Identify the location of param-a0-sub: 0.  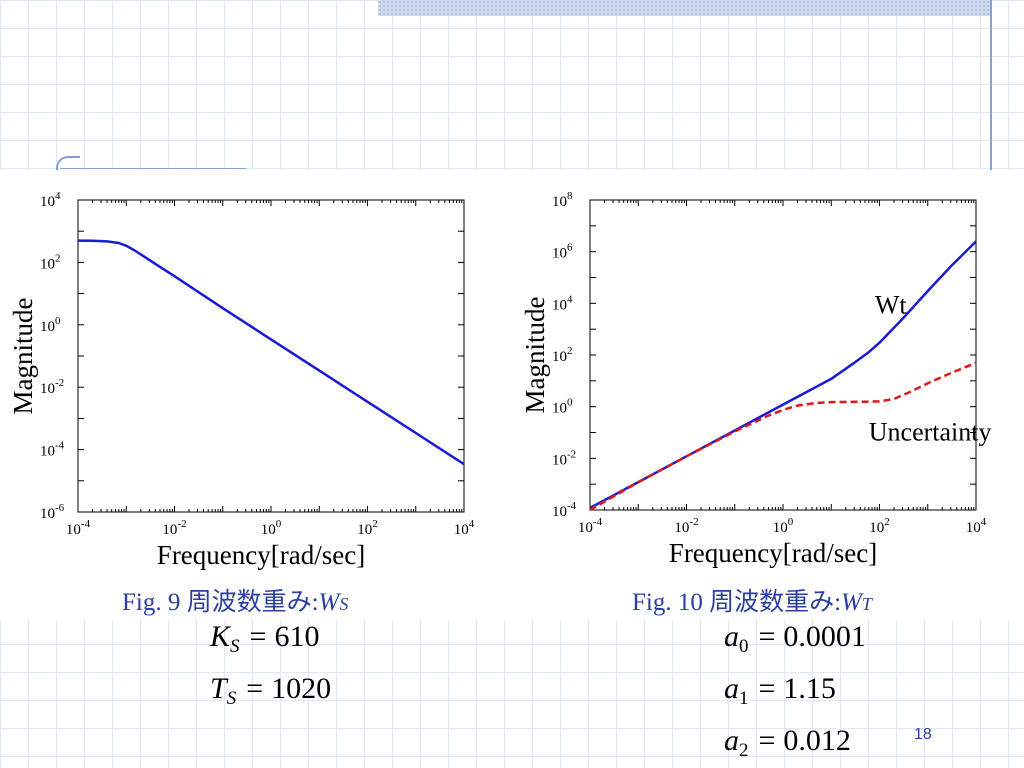
(744, 646).